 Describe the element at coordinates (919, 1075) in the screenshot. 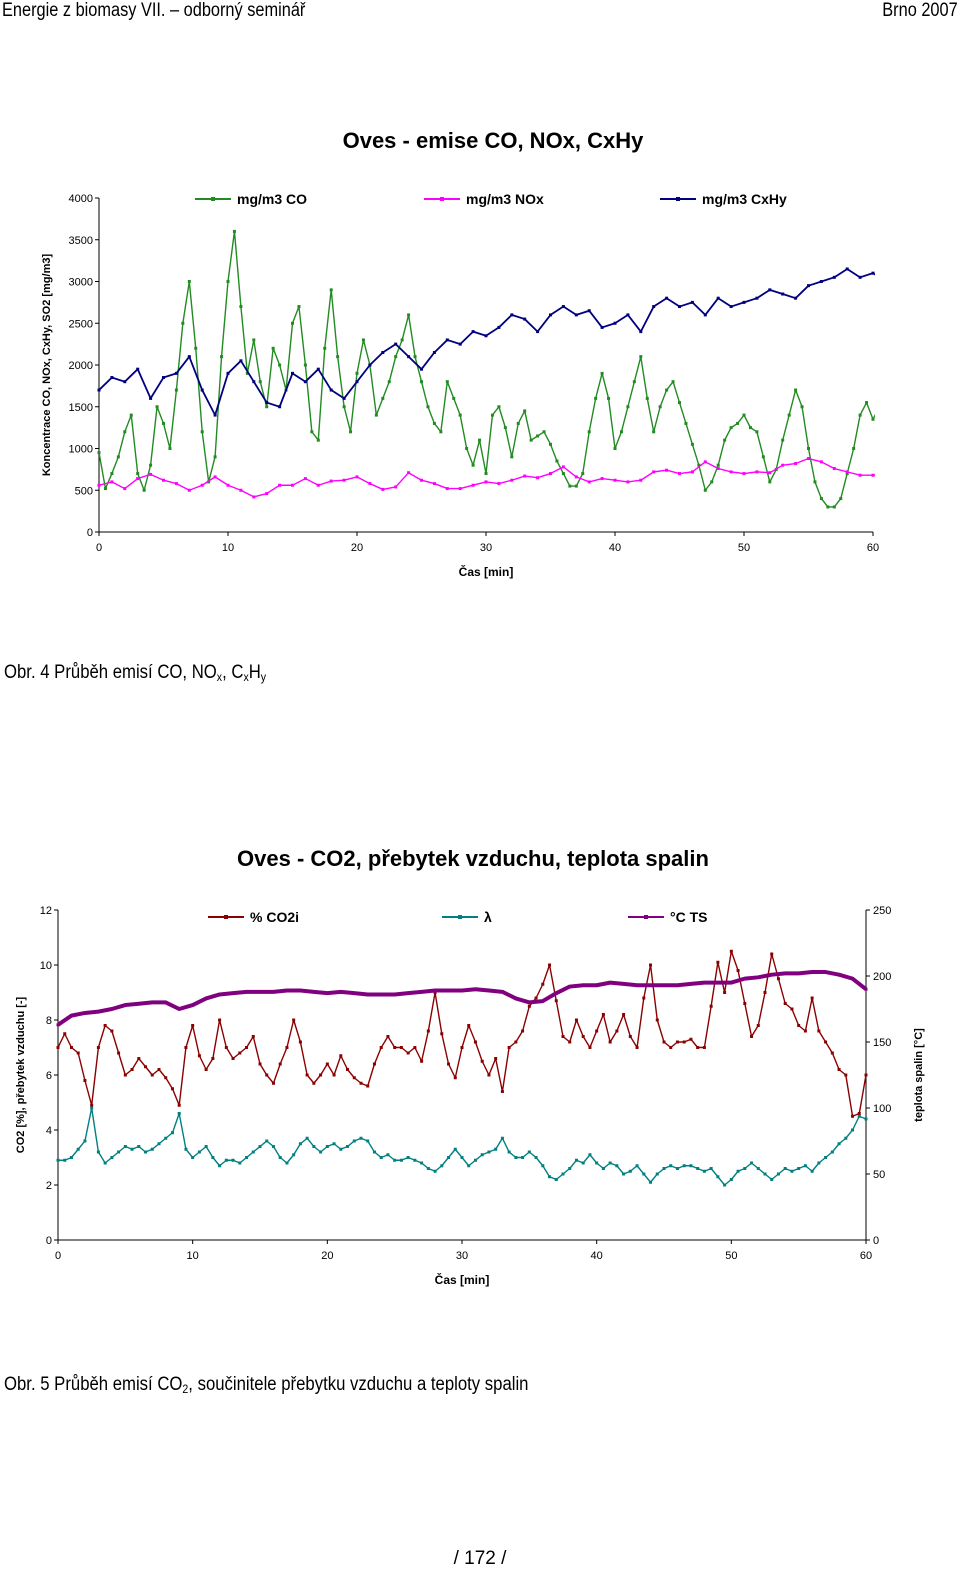

I see `c2-y2-label: teplota spalin [°C]` at that location.